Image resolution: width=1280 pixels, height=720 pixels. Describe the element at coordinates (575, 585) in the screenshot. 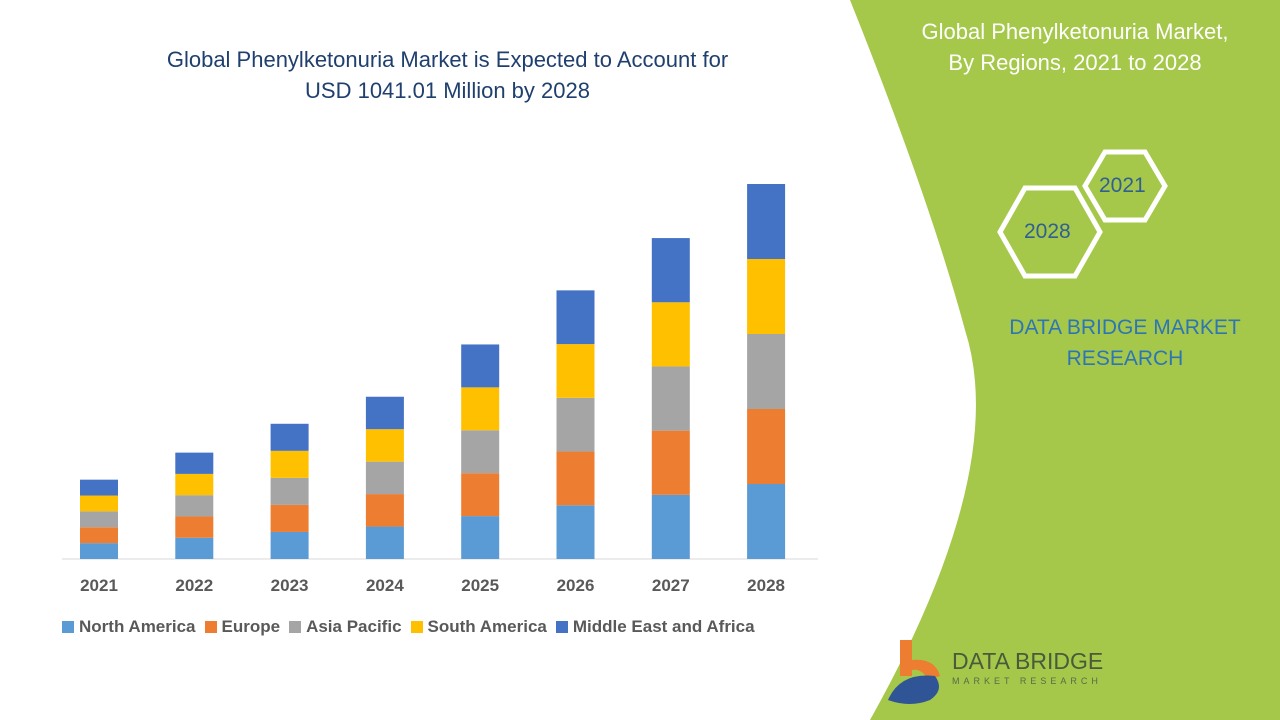

I see `x-tick-label: 2026` at that location.